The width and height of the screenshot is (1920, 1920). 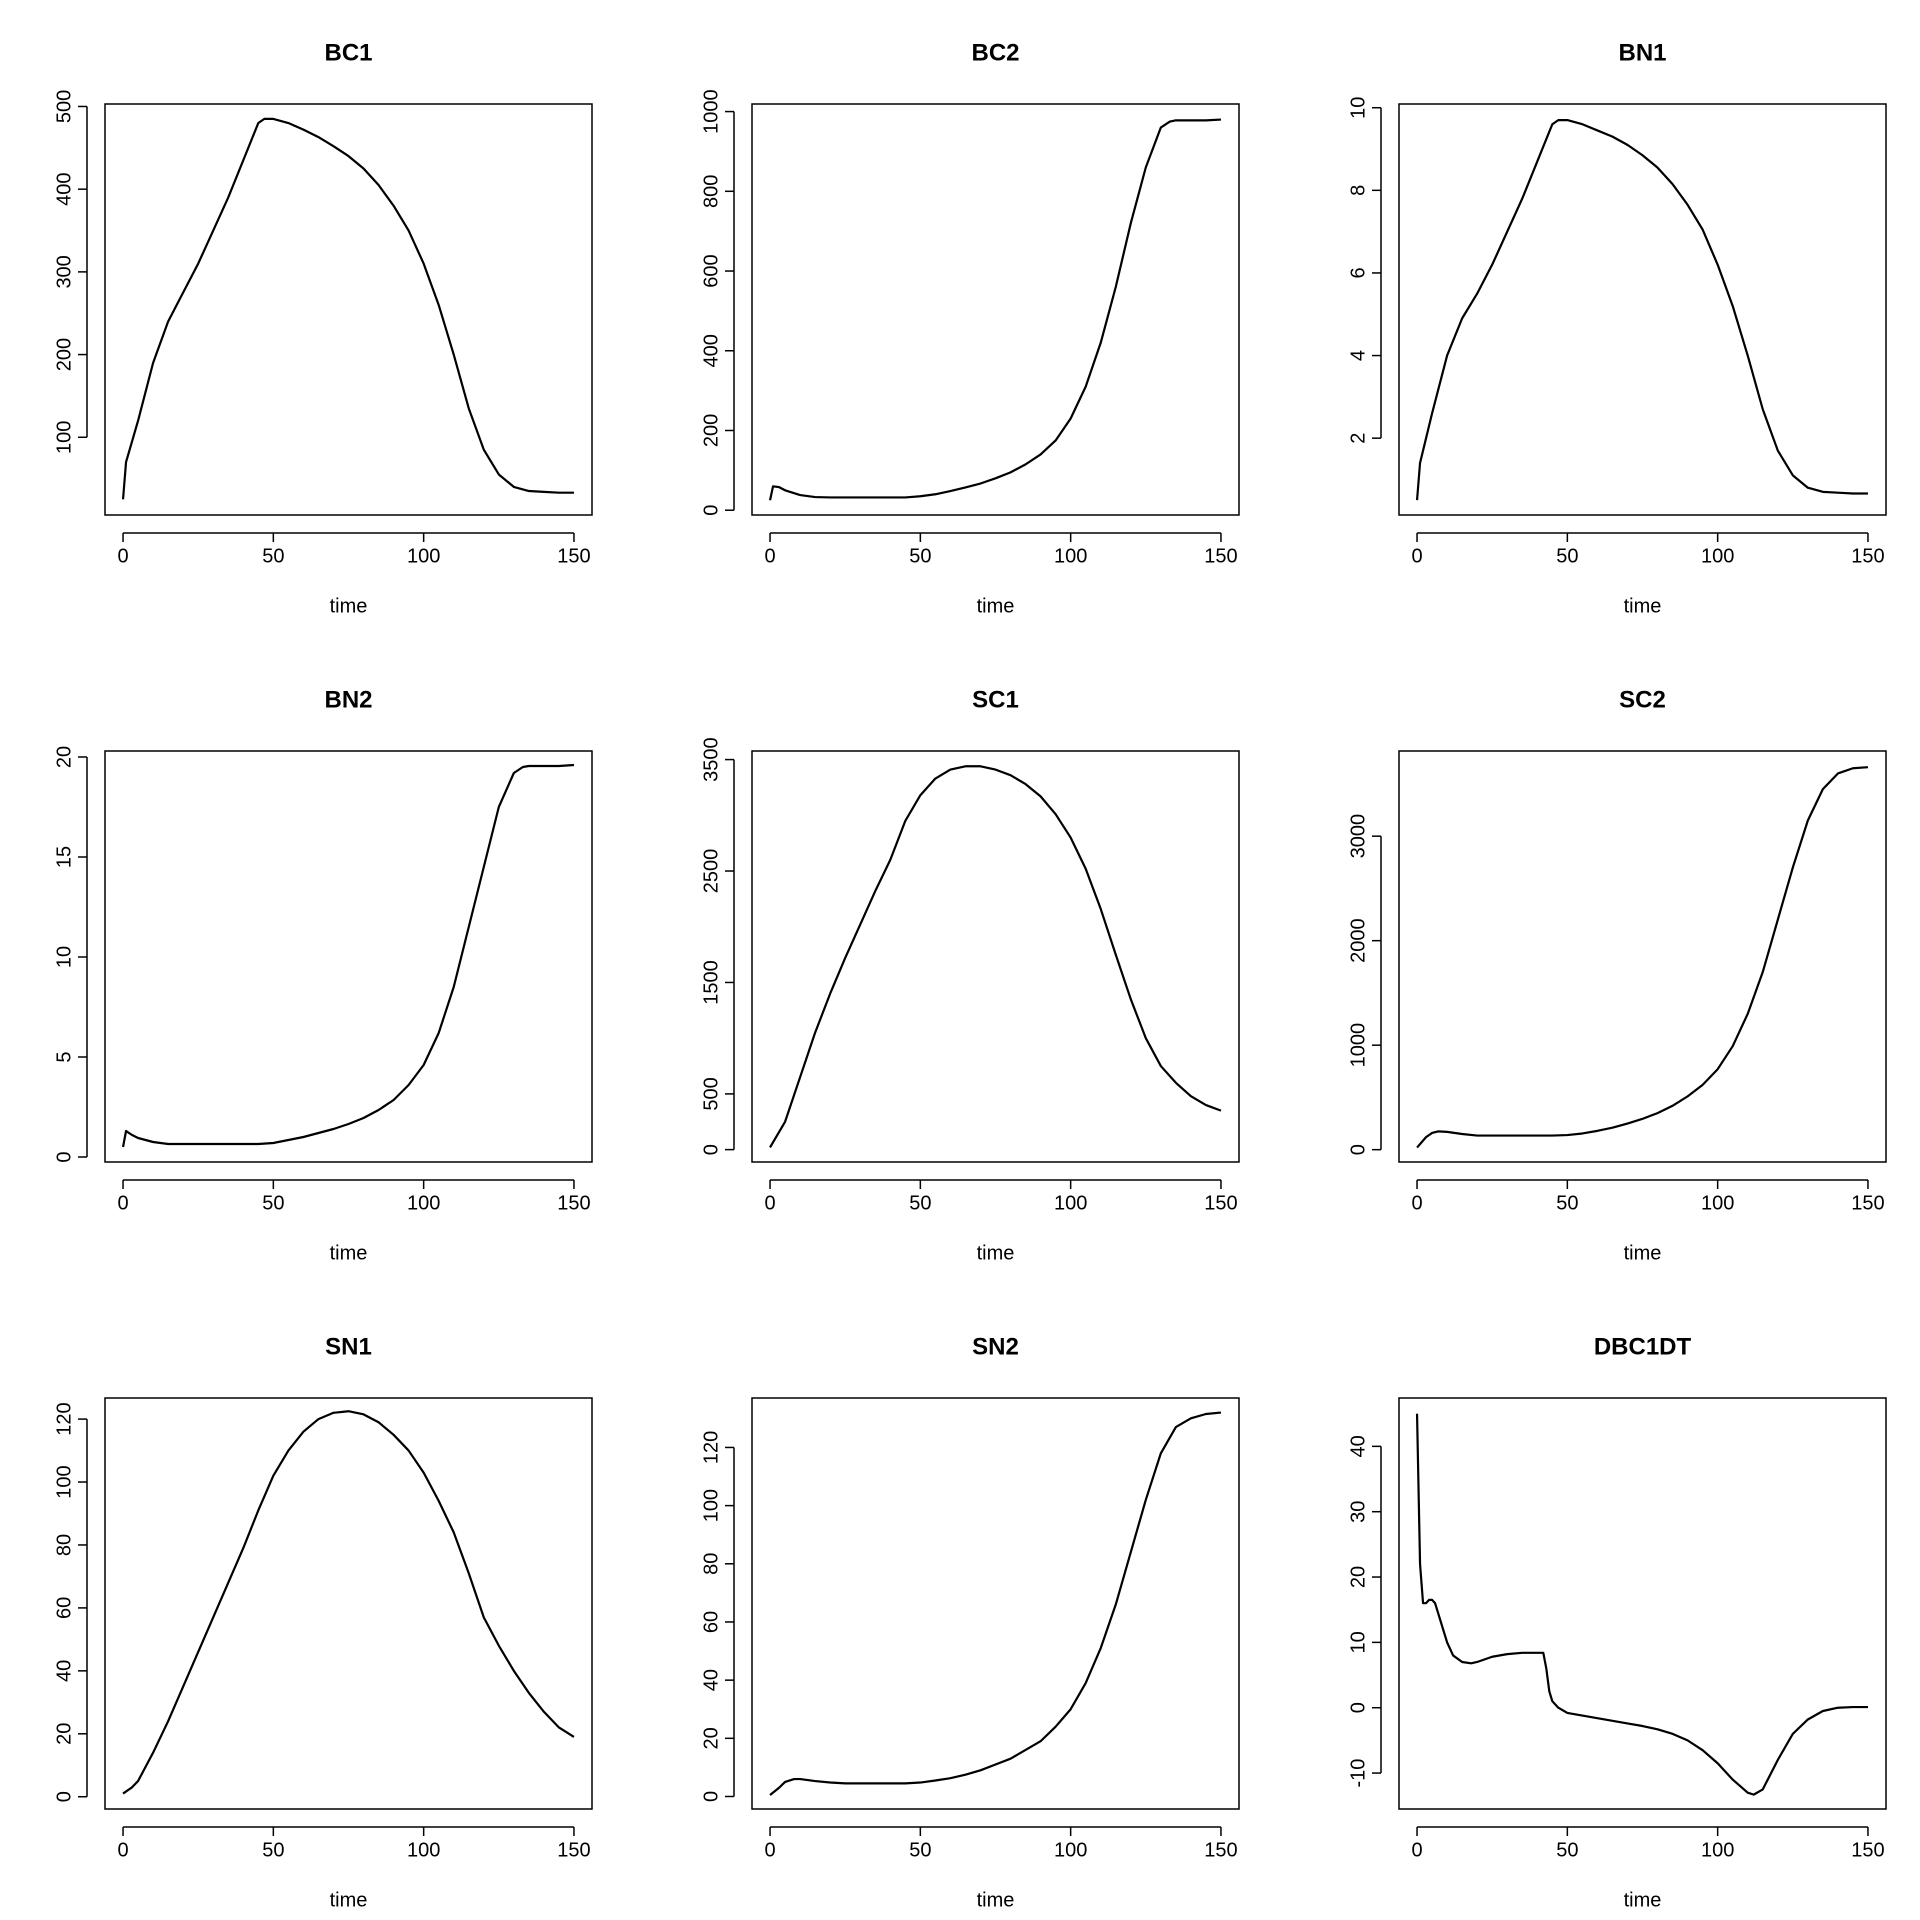 What do you see at coordinates (1358, 355) in the screenshot?
I see `y-tick-label: 4` at bounding box center [1358, 355].